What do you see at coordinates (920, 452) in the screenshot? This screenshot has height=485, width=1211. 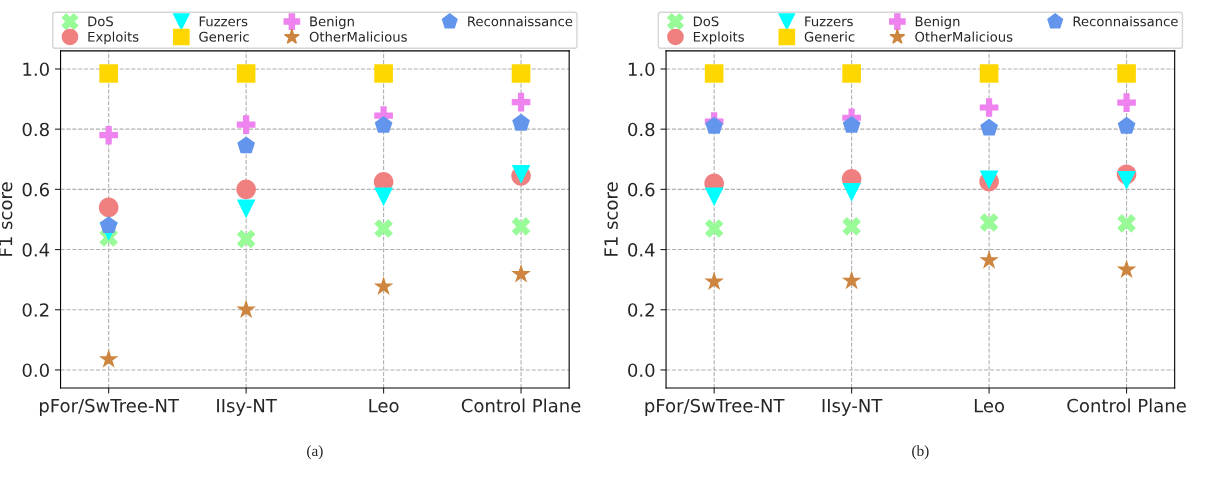 I see `text: (b)` at bounding box center [920, 452].